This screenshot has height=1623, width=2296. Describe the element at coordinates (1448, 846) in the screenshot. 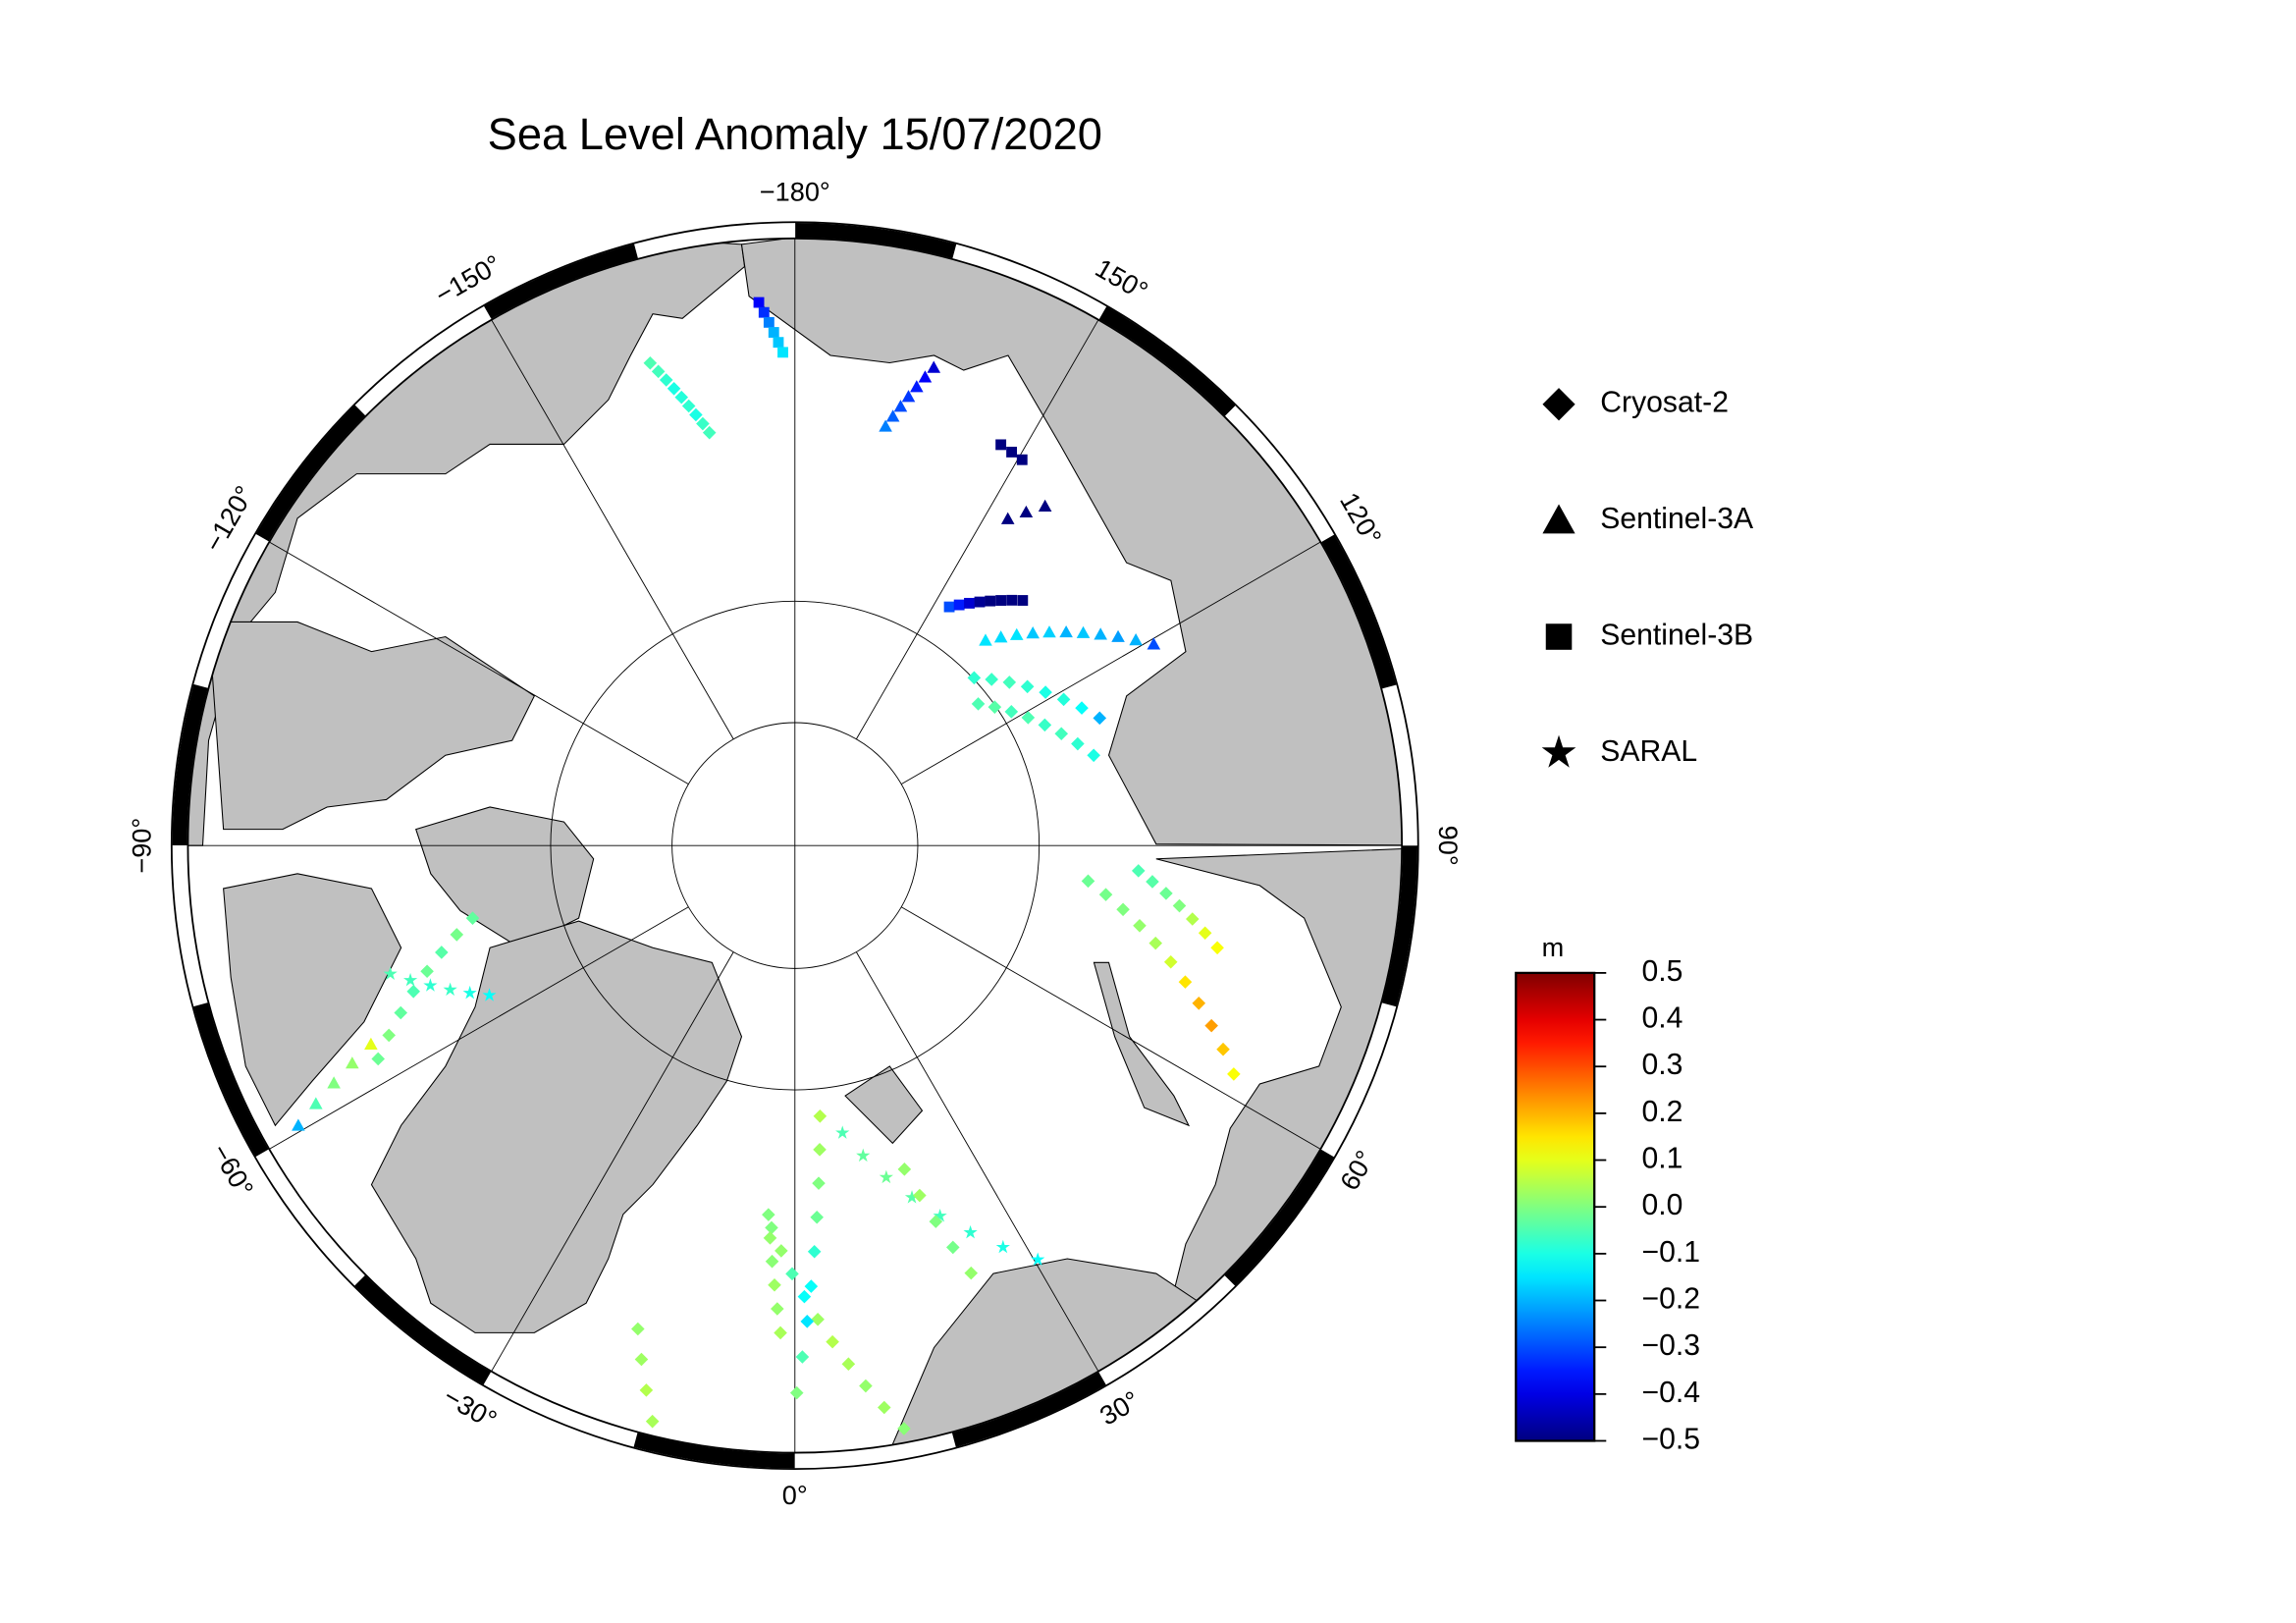

I see `meridian-label: 90°` at that location.